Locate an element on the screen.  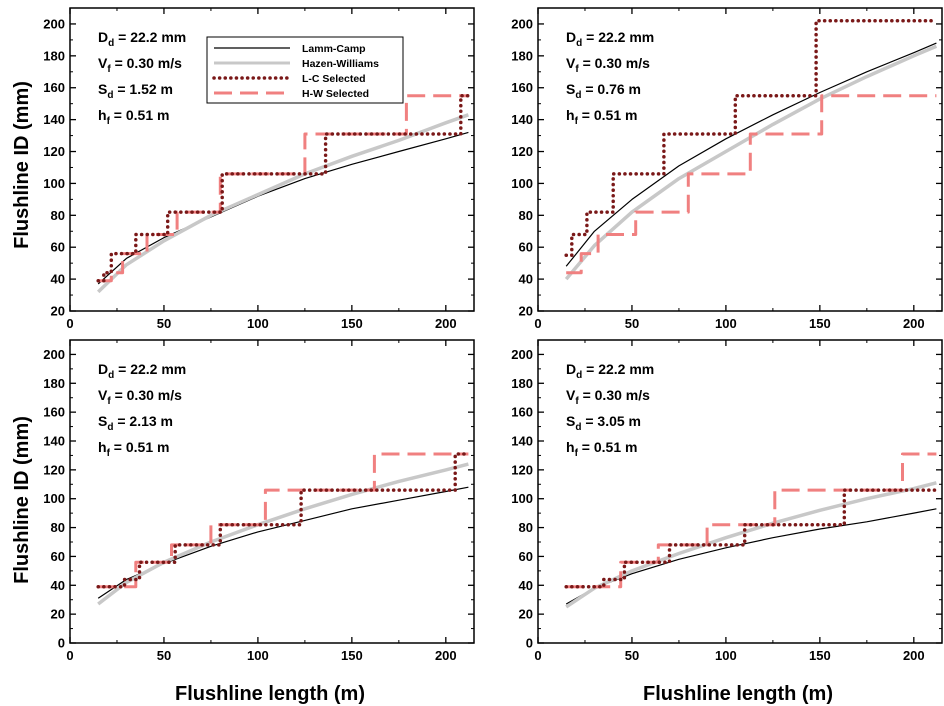
y-axis-label-bottom: Flushline ID (mm) is located at coordinates (22, 500).